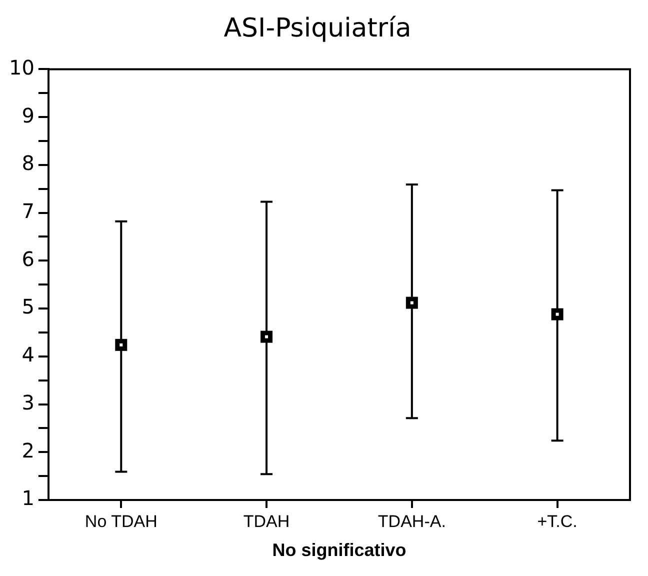 The height and width of the screenshot is (576, 648). Describe the element at coordinates (28, 306) in the screenshot. I see `y-tick-label: 5` at that location.